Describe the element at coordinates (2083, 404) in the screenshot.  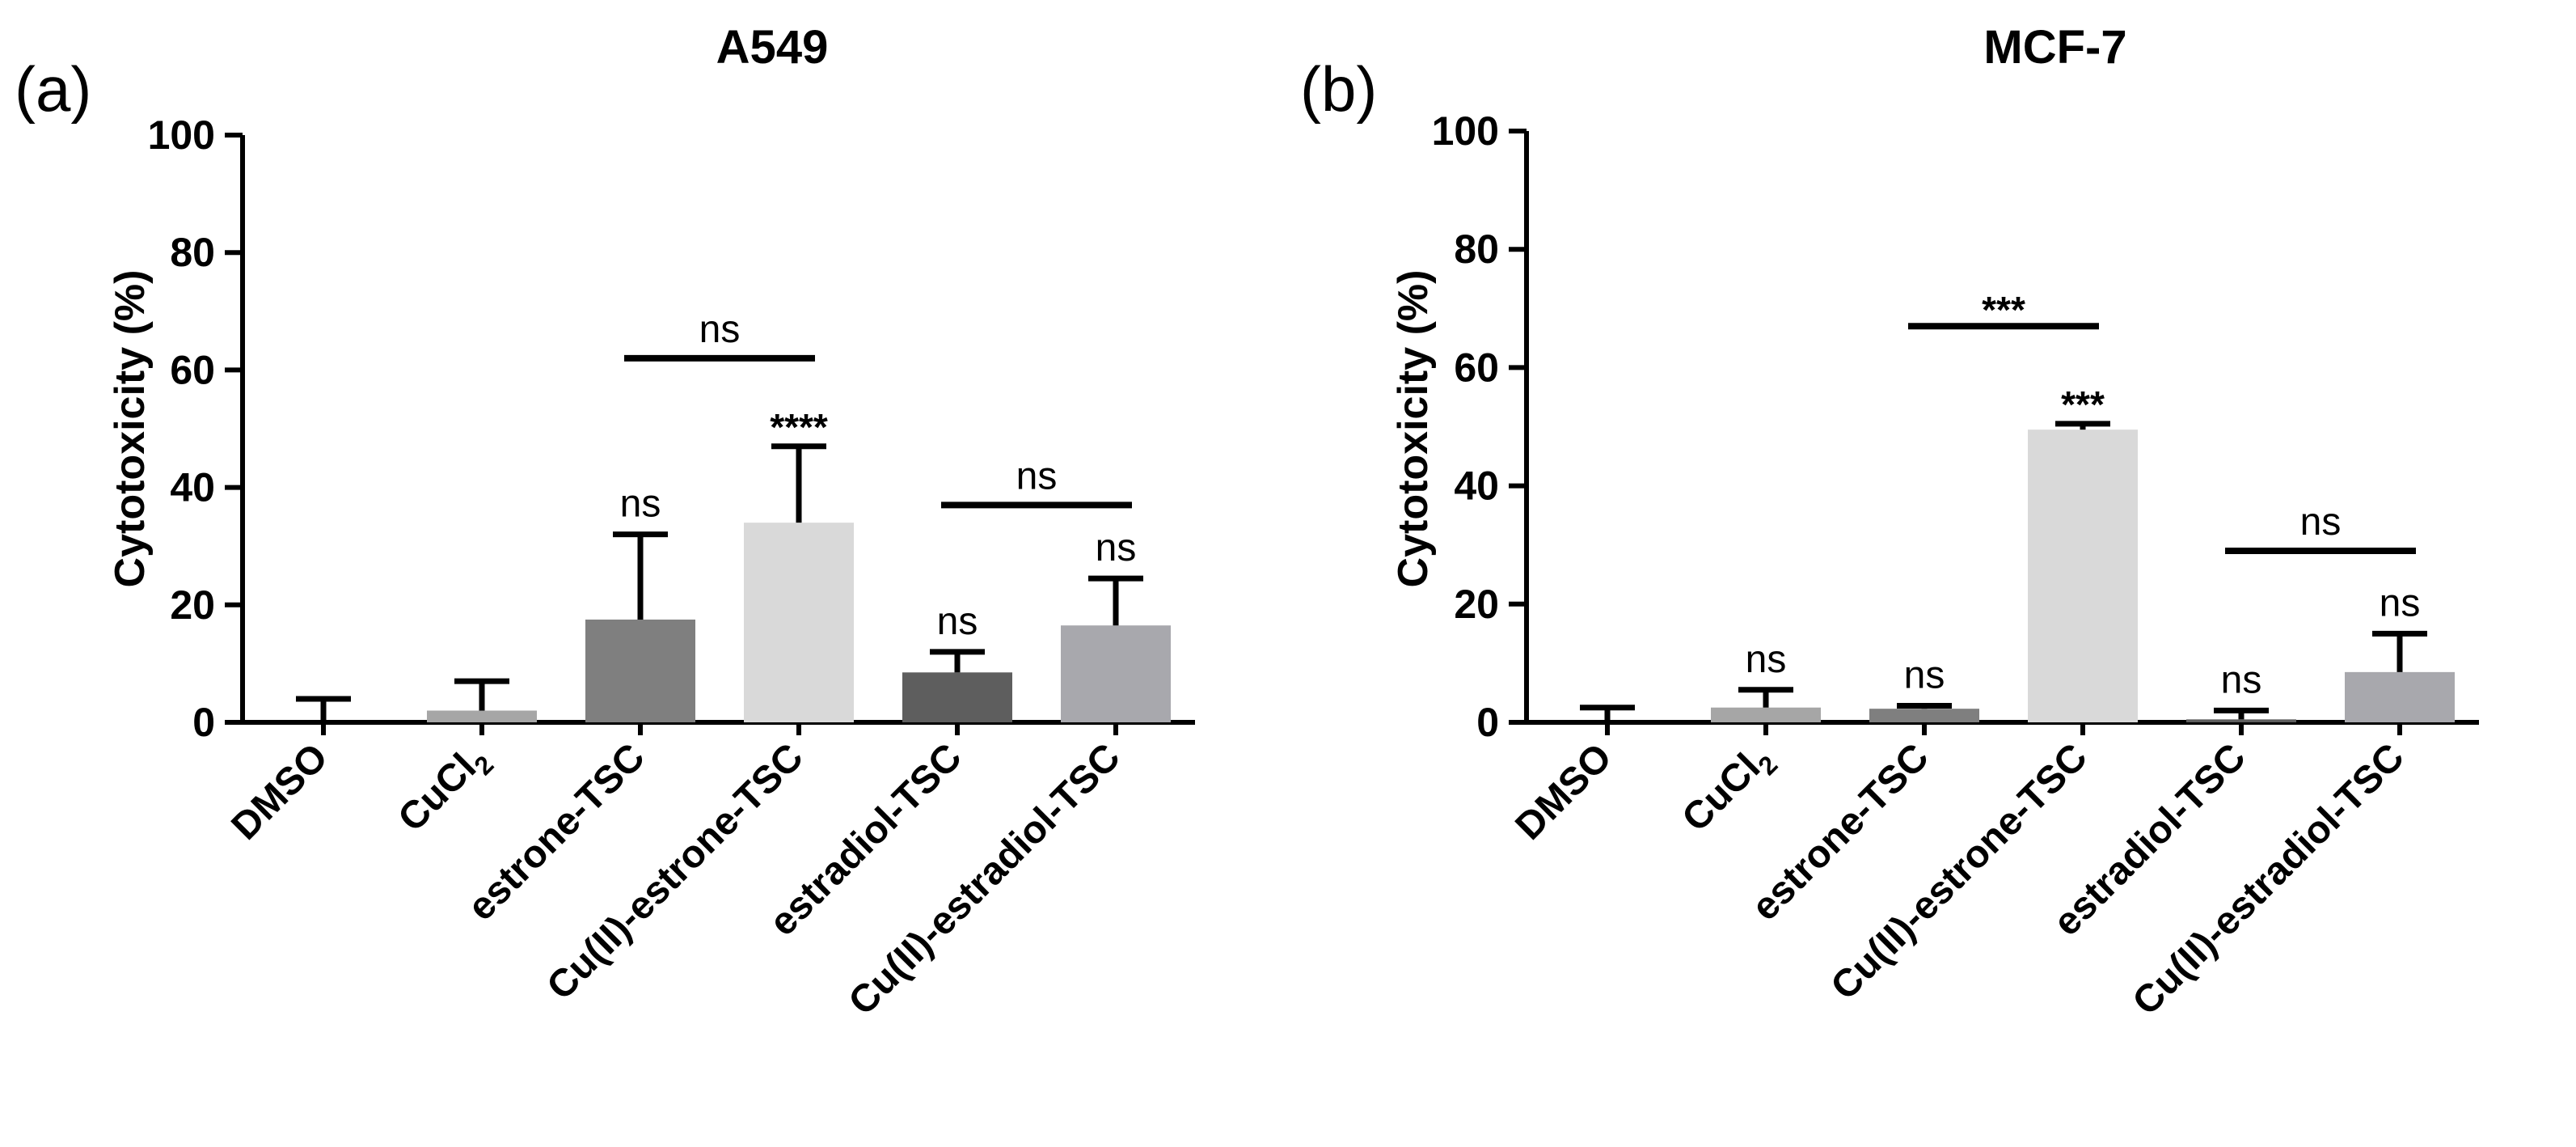
I see `significance-label: ***` at that location.